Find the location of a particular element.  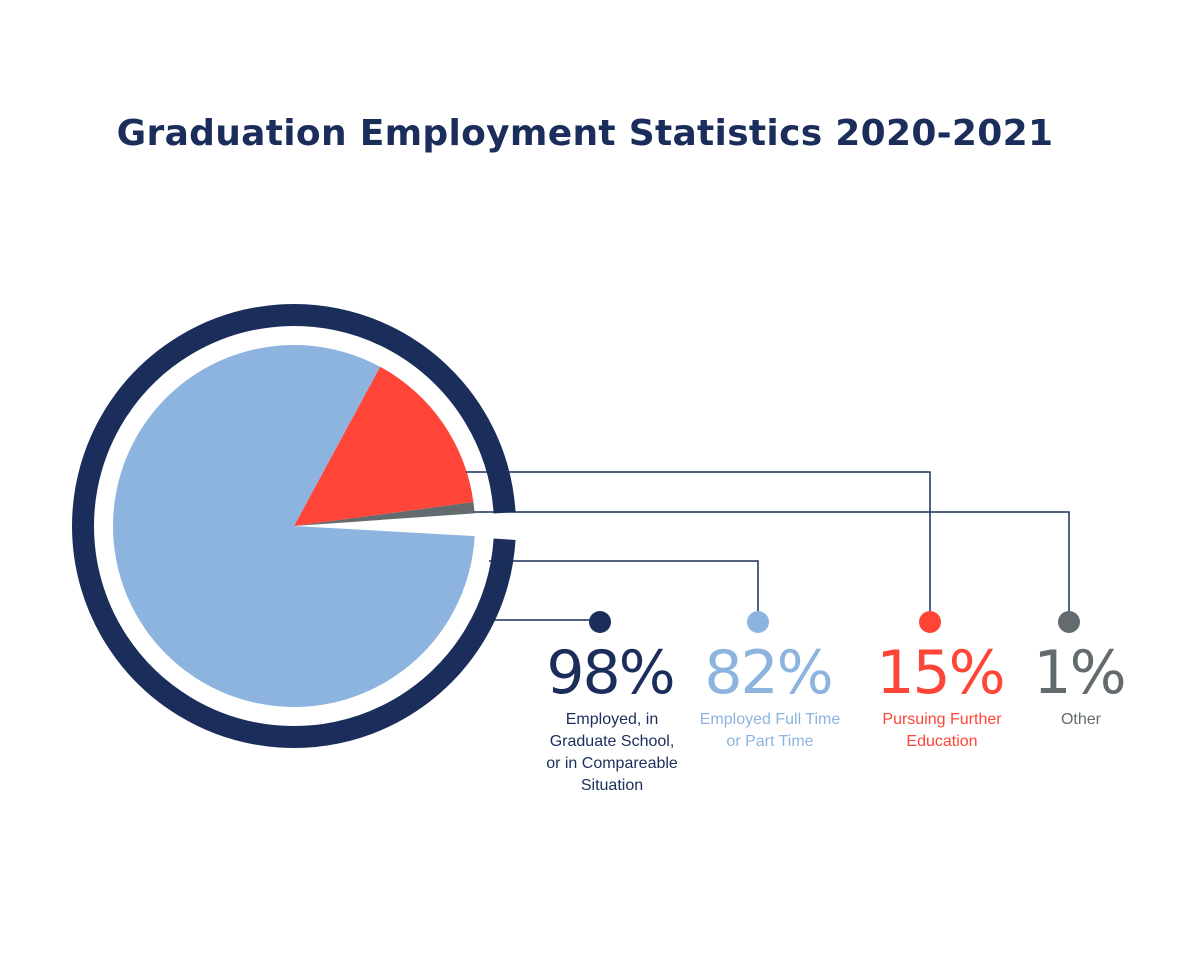

legend-dot-other is located at coordinates (1069, 622).